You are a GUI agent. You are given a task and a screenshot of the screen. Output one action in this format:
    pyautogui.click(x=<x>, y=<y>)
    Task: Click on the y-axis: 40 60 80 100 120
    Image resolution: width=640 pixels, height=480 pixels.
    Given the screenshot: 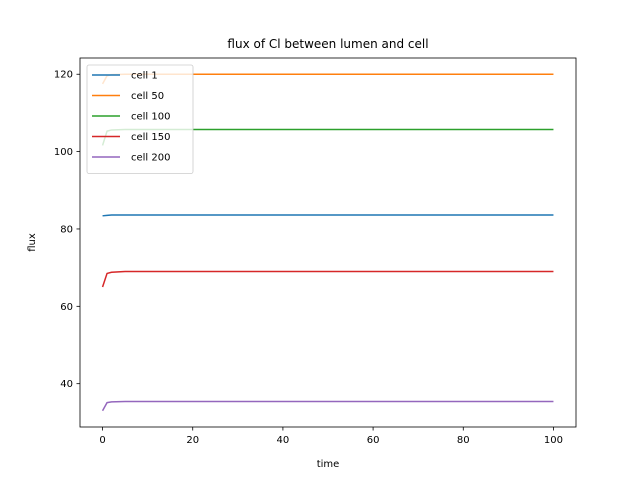 What is the action you would take?
    pyautogui.click(x=67, y=230)
    